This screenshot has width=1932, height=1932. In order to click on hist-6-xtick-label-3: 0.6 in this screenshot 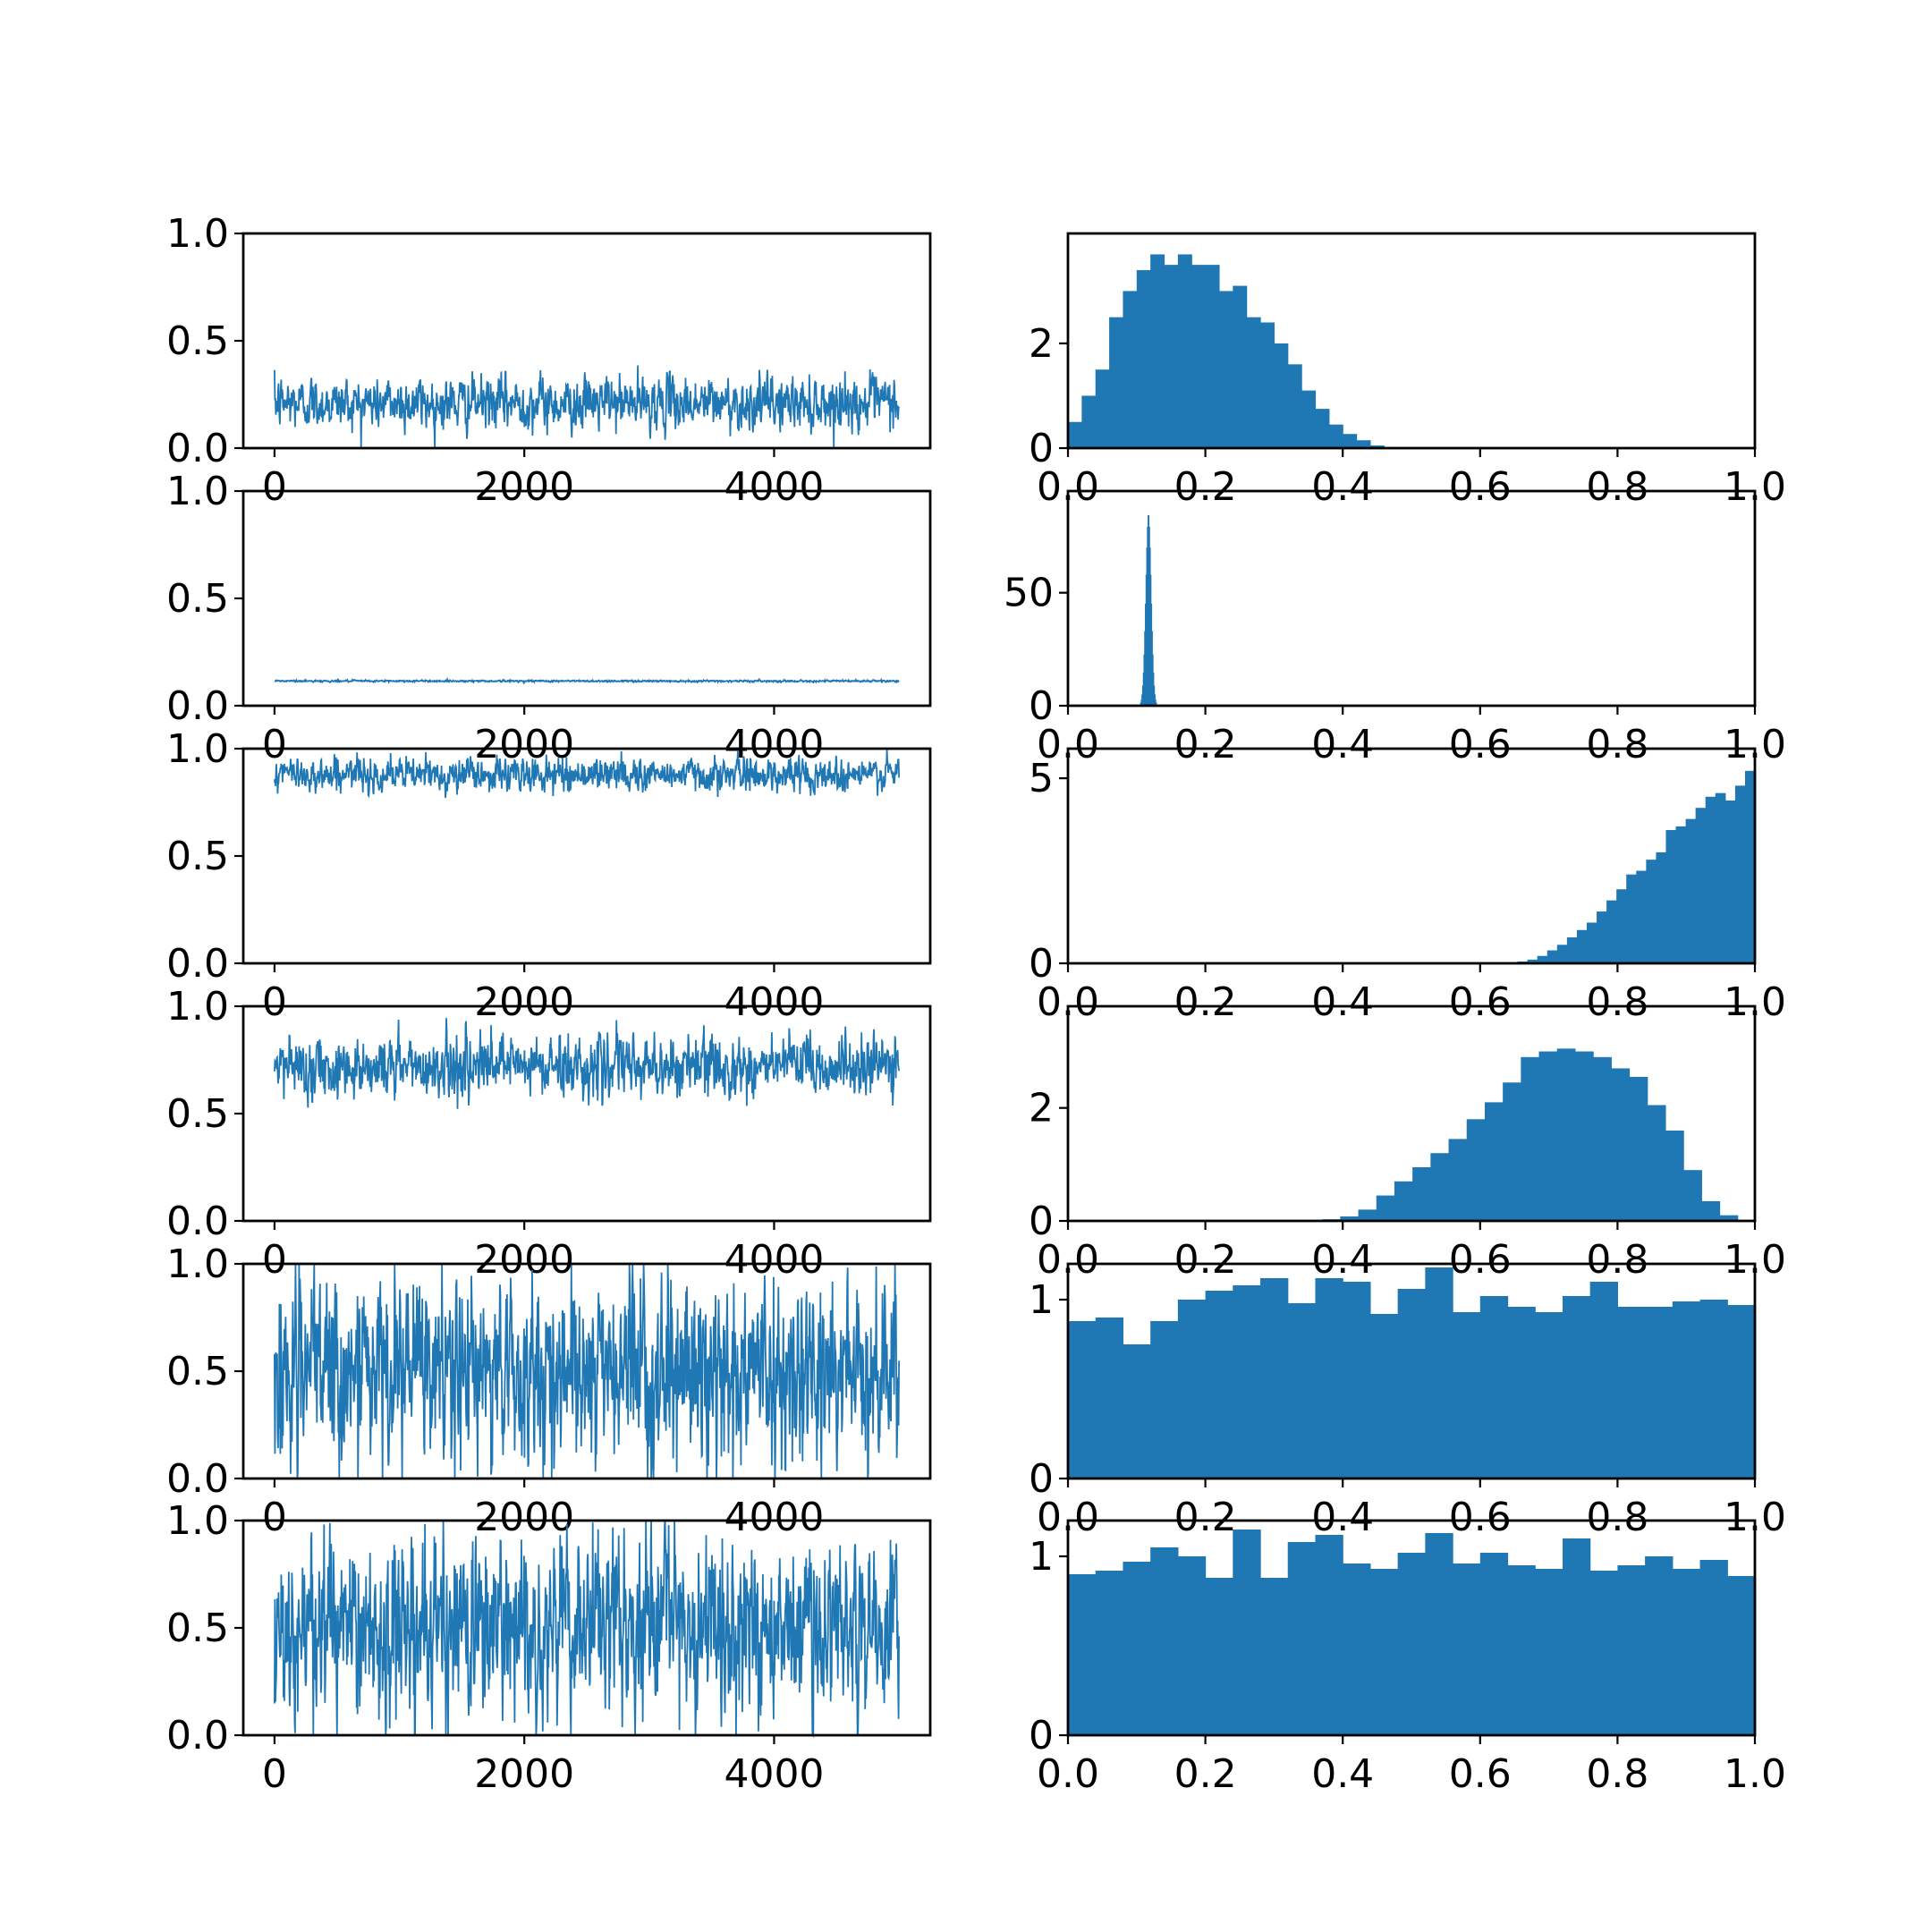, I will do `click(1480, 1774)`.